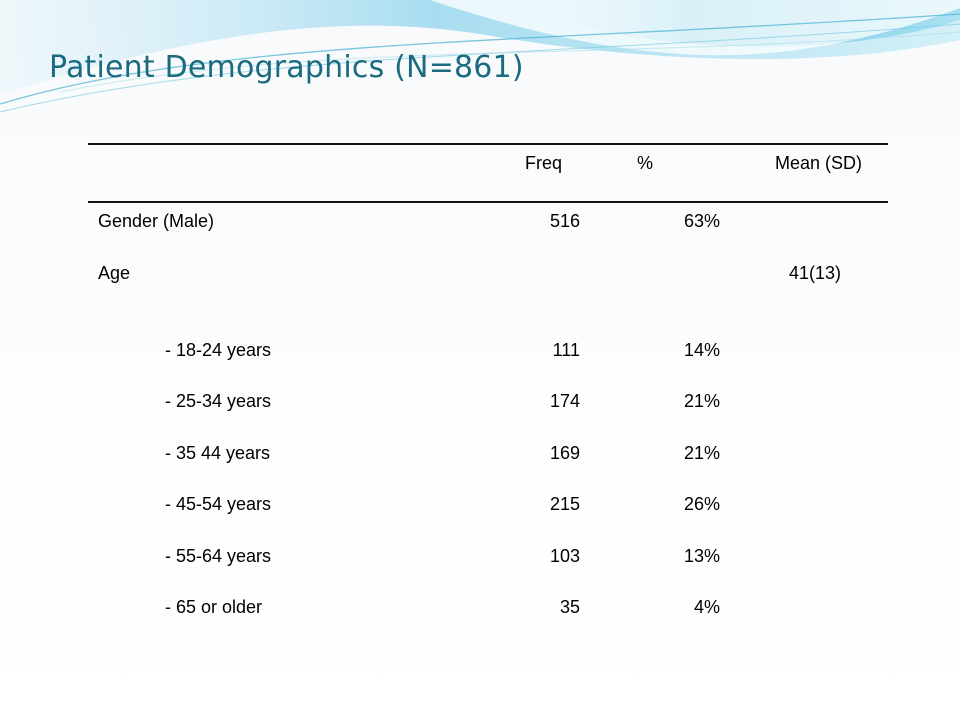 The width and height of the screenshot is (960, 720). What do you see at coordinates (564, 504) in the screenshot?
I see `row-freq-age-45-54: 215` at bounding box center [564, 504].